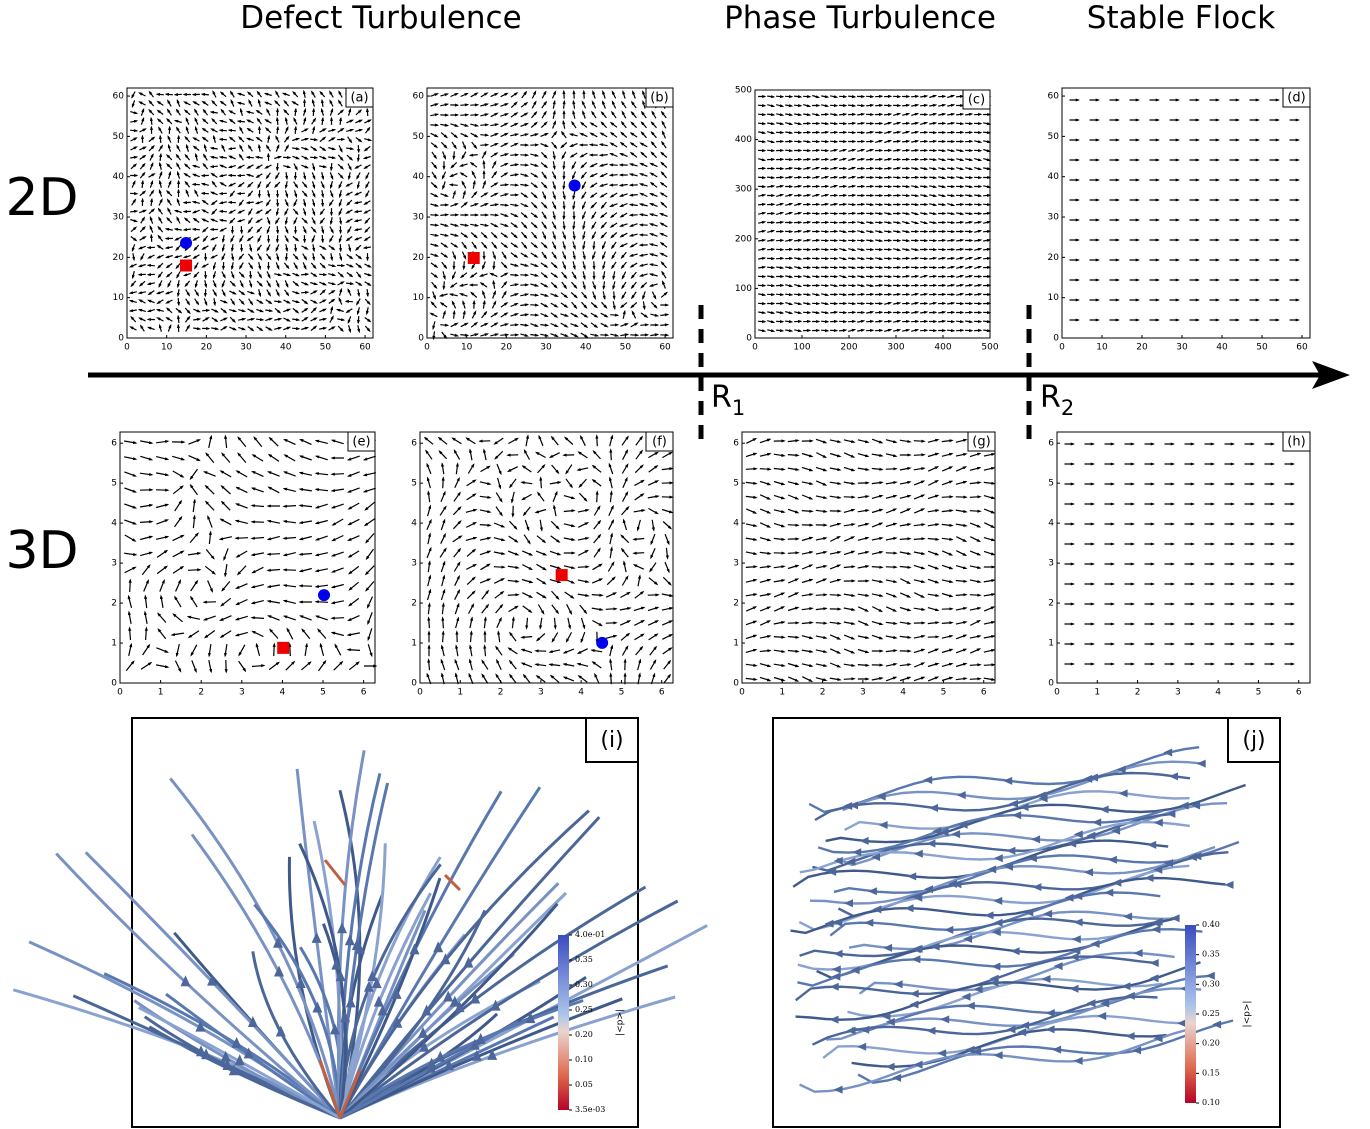  What do you see at coordinates (782, 693) in the screenshot?
I see `x-tick-label: 1` at bounding box center [782, 693].